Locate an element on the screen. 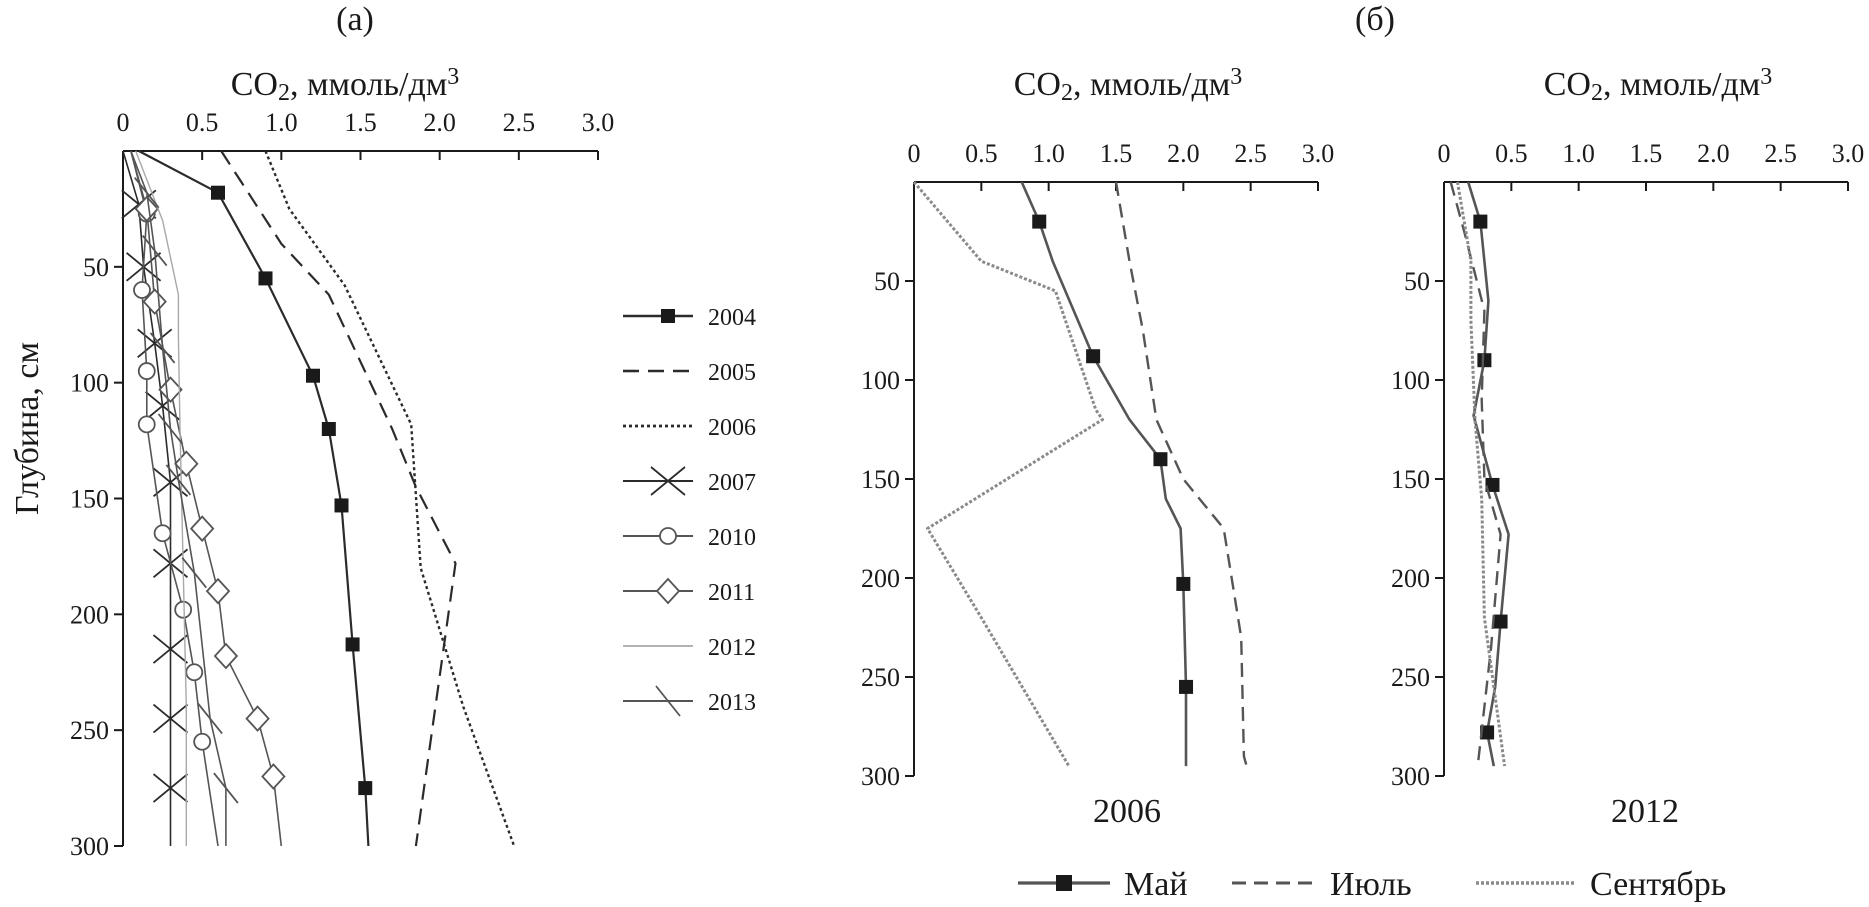  legend-b-marker-Май is located at coordinates (1064, 883).